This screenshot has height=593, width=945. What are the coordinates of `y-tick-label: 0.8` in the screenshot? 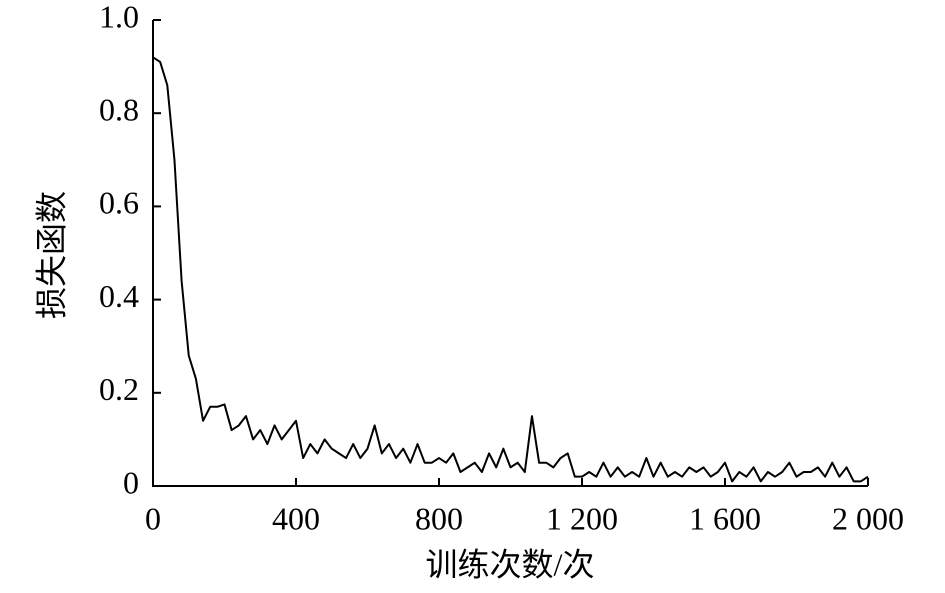 It's located at (119, 110).